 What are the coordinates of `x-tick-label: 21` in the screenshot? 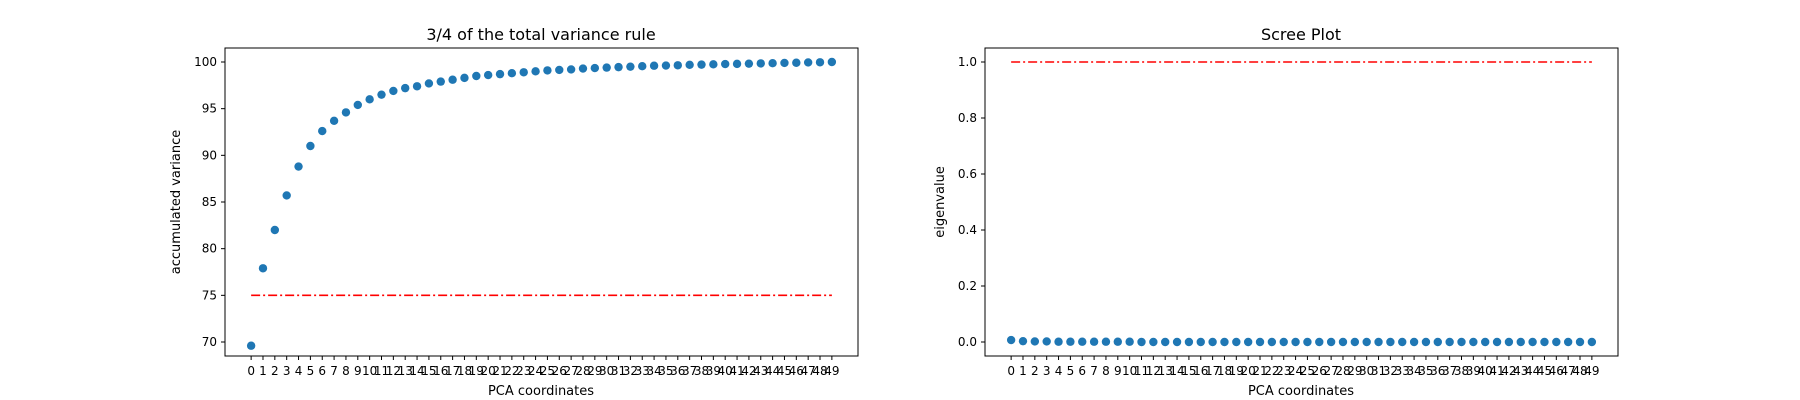 It's located at (499, 371).